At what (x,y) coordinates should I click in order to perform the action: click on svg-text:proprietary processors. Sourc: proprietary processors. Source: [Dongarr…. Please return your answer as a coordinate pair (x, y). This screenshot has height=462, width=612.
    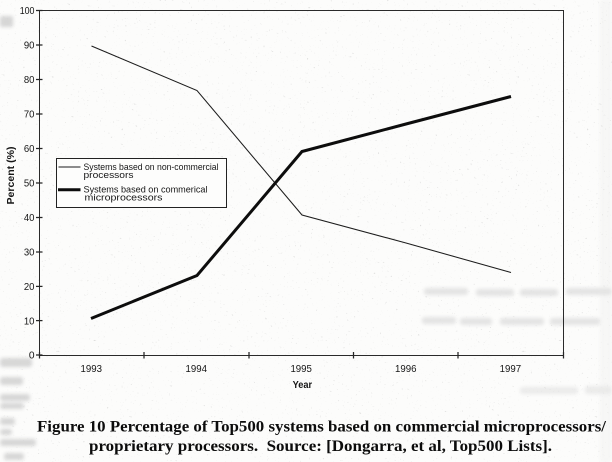
    Looking at the image, I should click on (320, 446).